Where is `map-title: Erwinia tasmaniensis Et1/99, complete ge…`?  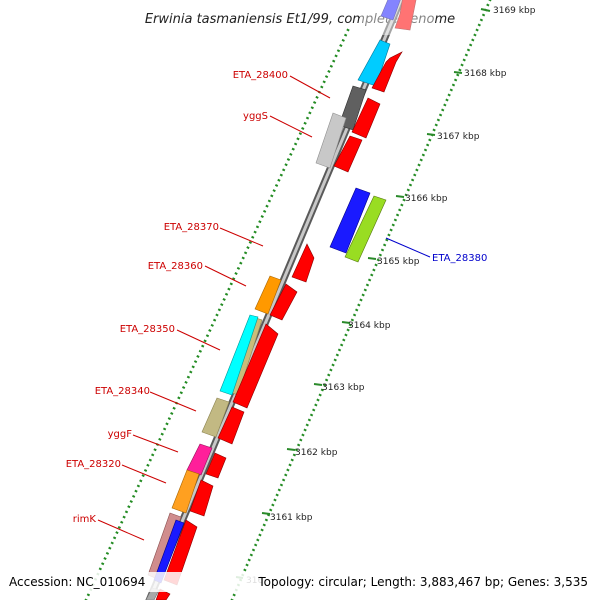 map-title: Erwinia tasmaniensis Et1/99, complete ge… is located at coordinates (300, 19).